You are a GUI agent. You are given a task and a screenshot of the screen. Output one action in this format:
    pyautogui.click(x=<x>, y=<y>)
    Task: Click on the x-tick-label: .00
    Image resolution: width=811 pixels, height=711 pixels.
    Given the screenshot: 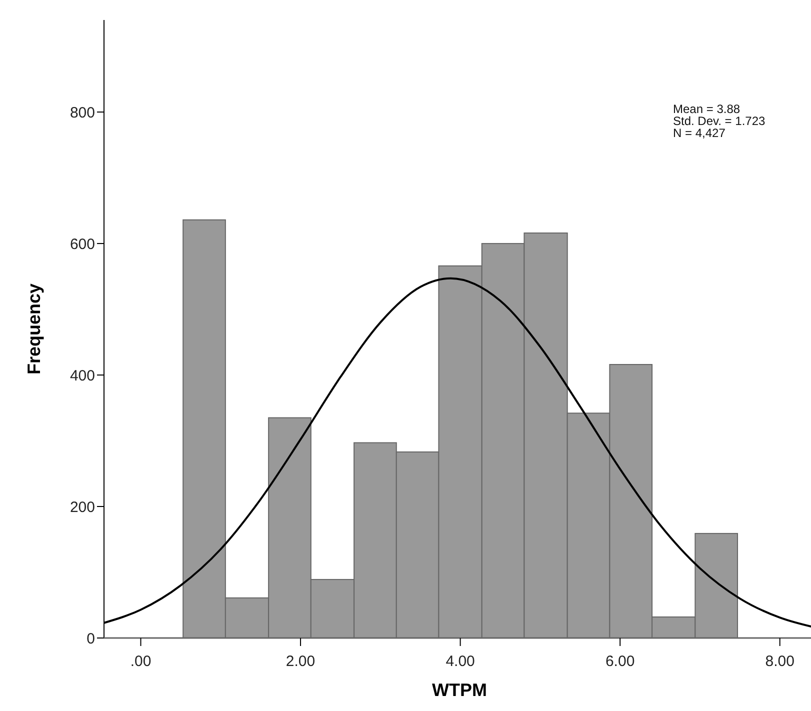 What is the action you would take?
    pyautogui.click(x=141, y=661)
    